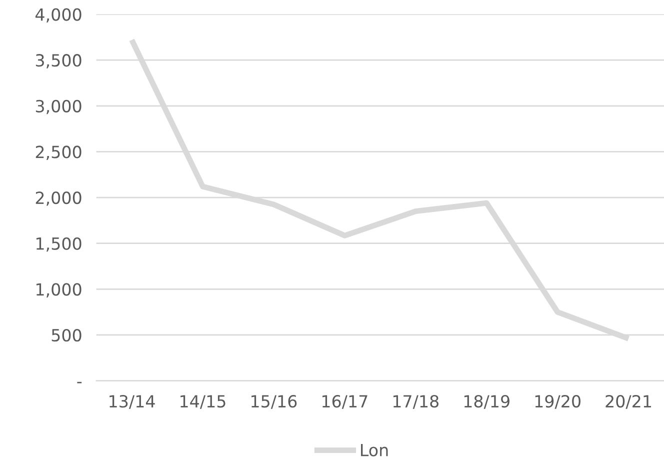  What do you see at coordinates (59, 107) in the screenshot?
I see `y-tick-label: 3,000` at bounding box center [59, 107].